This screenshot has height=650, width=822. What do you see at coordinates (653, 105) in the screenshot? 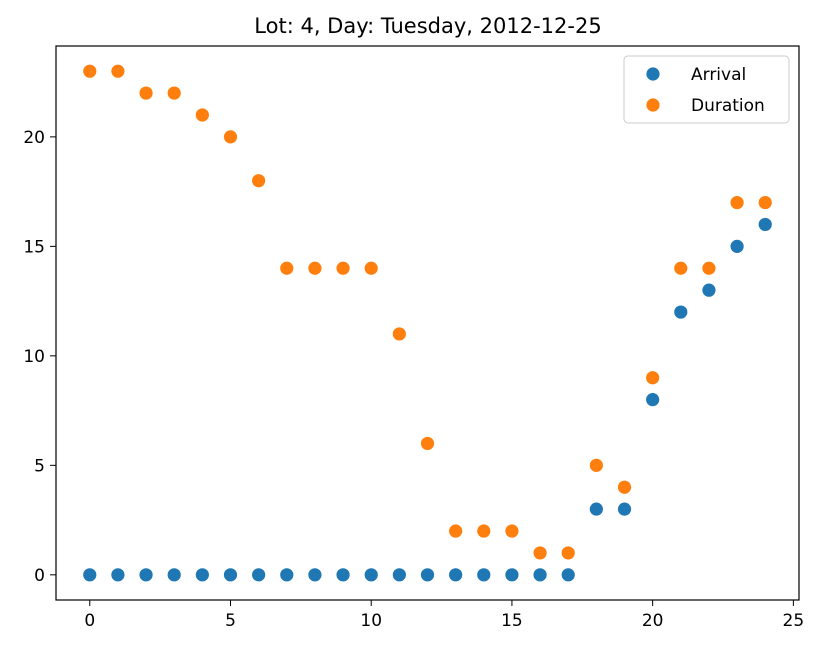
I see `legend-marker-duration` at bounding box center [653, 105].